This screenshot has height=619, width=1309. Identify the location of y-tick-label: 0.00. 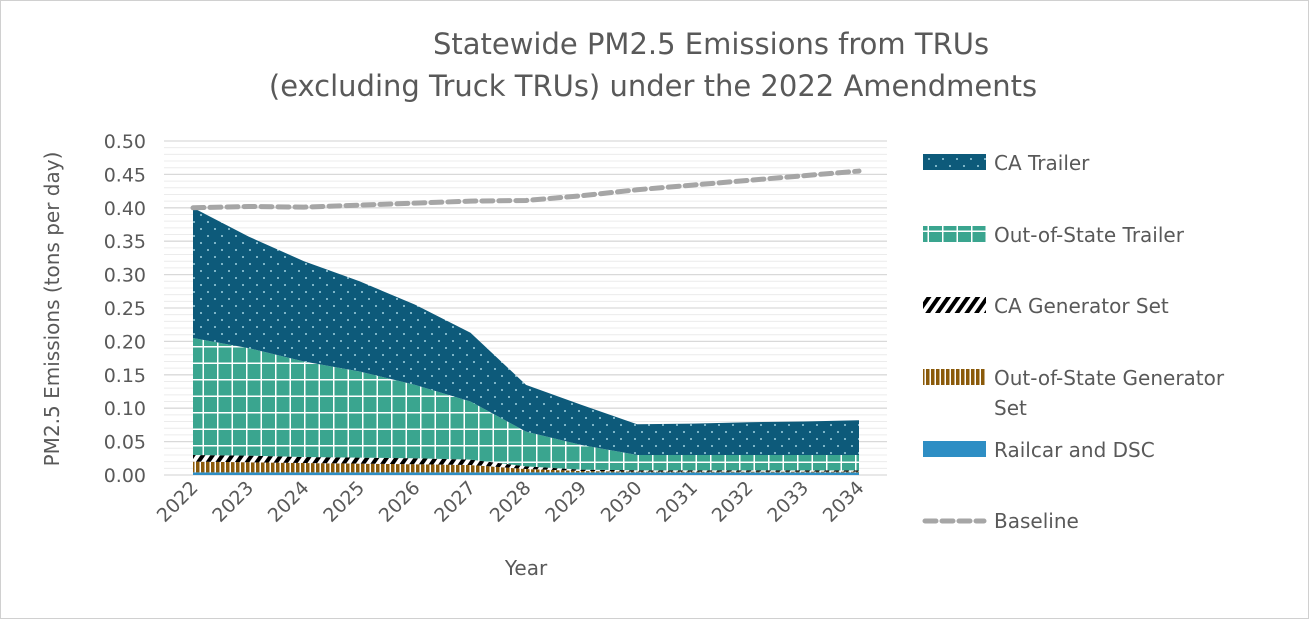
(125, 476).